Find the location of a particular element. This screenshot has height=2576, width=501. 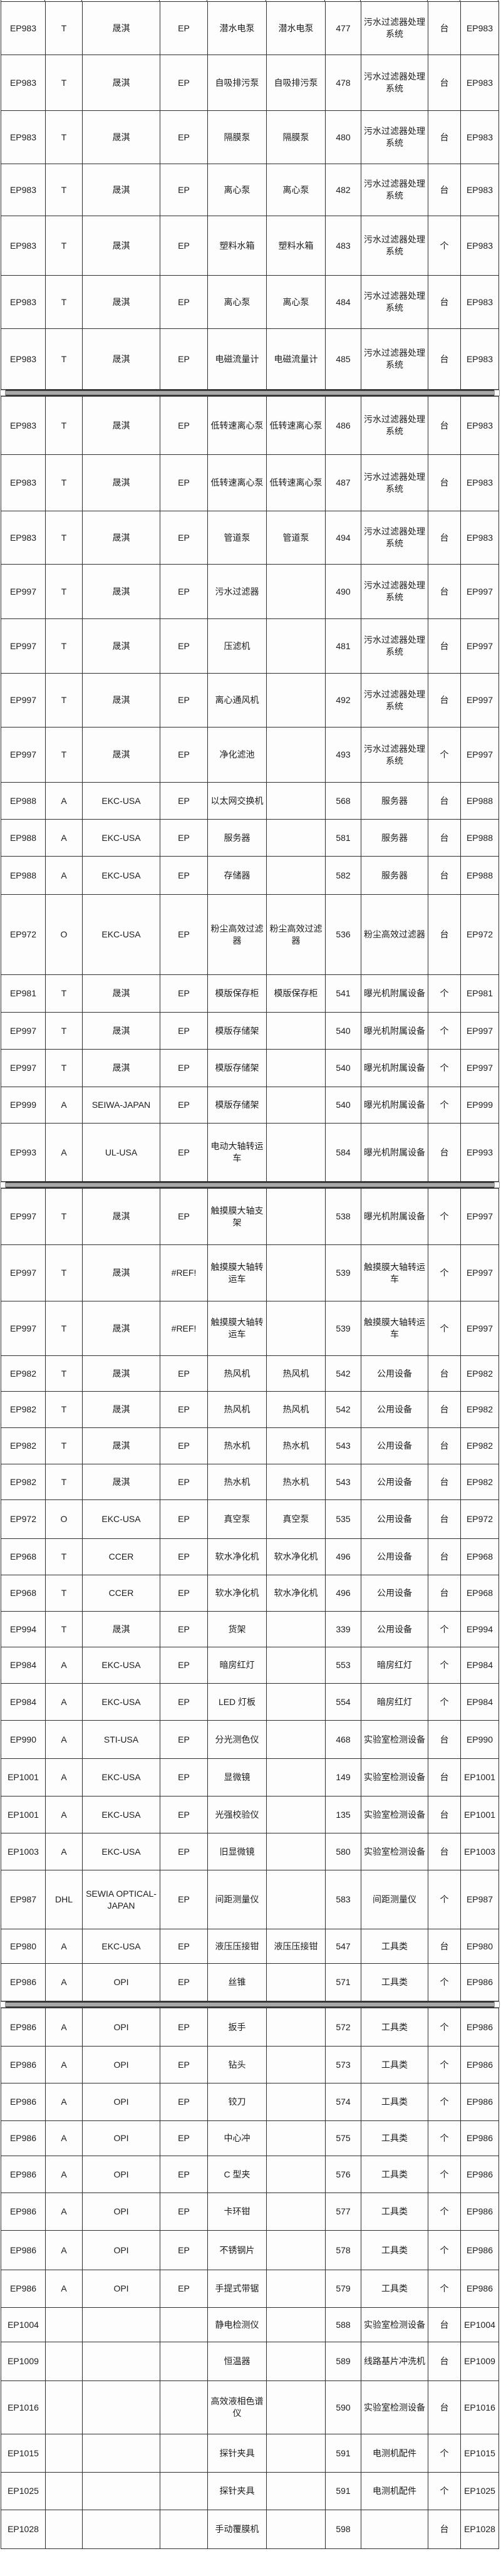

cell-asset-number: 535 is located at coordinates (343, 1519).